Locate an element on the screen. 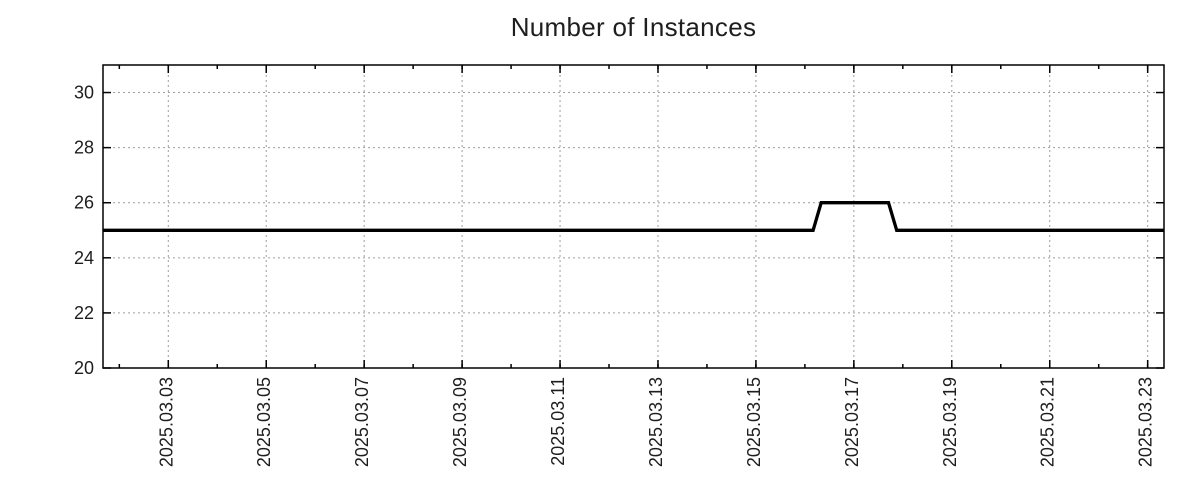 This screenshot has width=1200, height=500. y-tick-label: 28 is located at coordinates (84, 148).